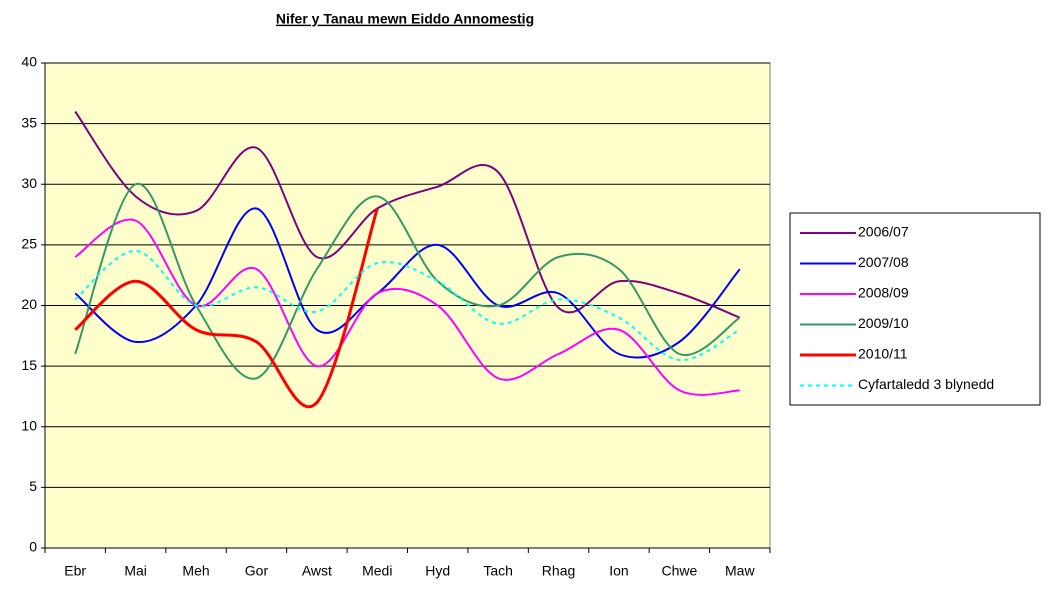 This screenshot has width=1056, height=593. Describe the element at coordinates (377, 571) in the screenshot. I see `x-tick-label: Medi` at that location.